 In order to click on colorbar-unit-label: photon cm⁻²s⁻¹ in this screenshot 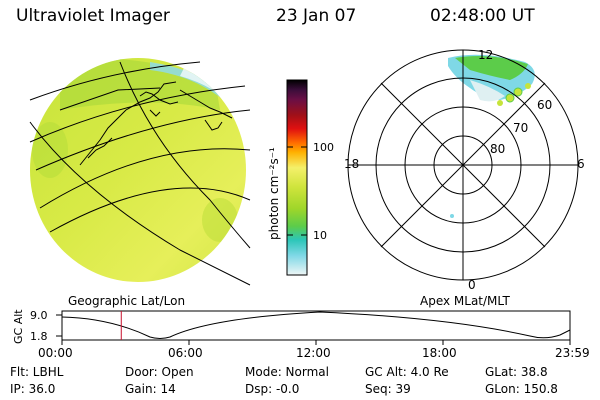, I will do `click(274, 193)`.